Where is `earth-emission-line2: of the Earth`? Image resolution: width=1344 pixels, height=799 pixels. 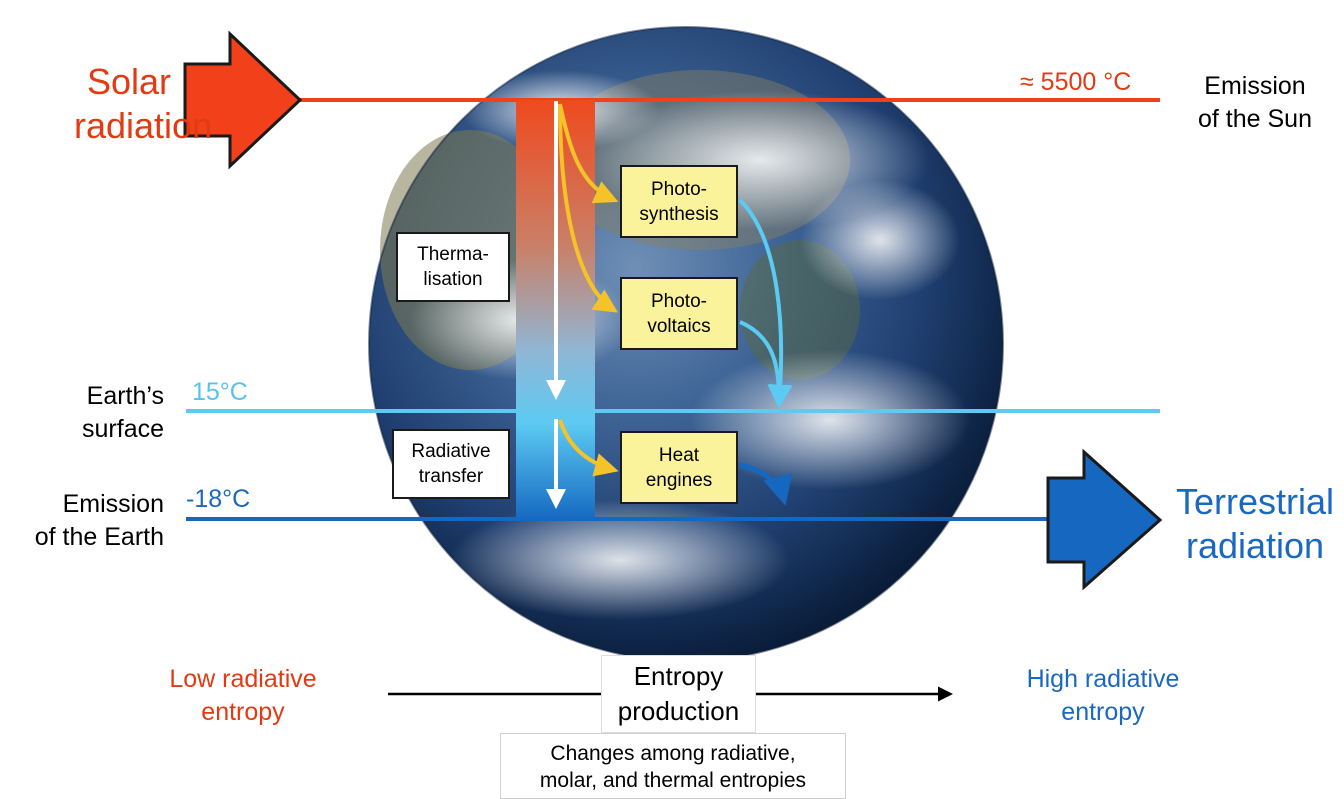
earth-emission-line2: of the Earth is located at coordinates (99, 537).